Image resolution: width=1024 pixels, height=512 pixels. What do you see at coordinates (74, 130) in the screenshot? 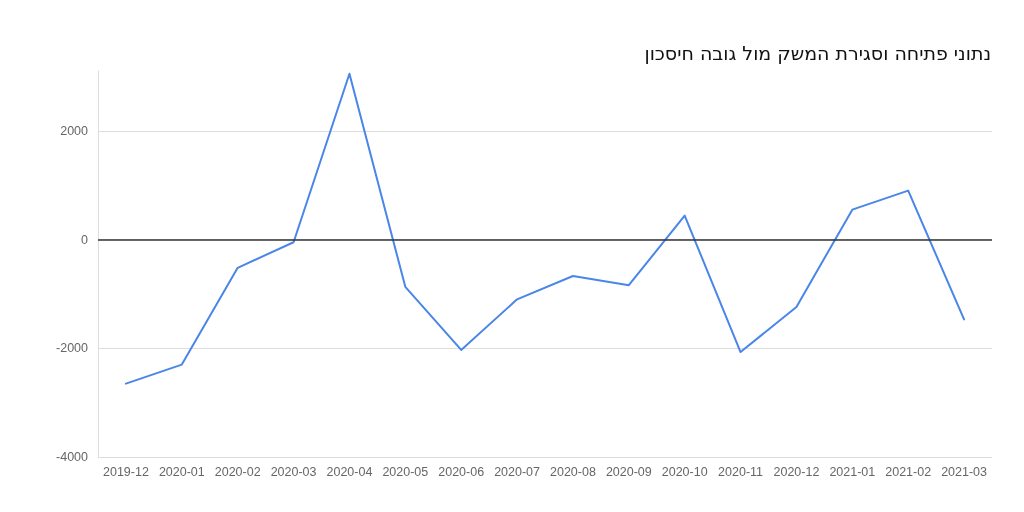
I see `y-tick-label: 2000` at bounding box center [74, 130].